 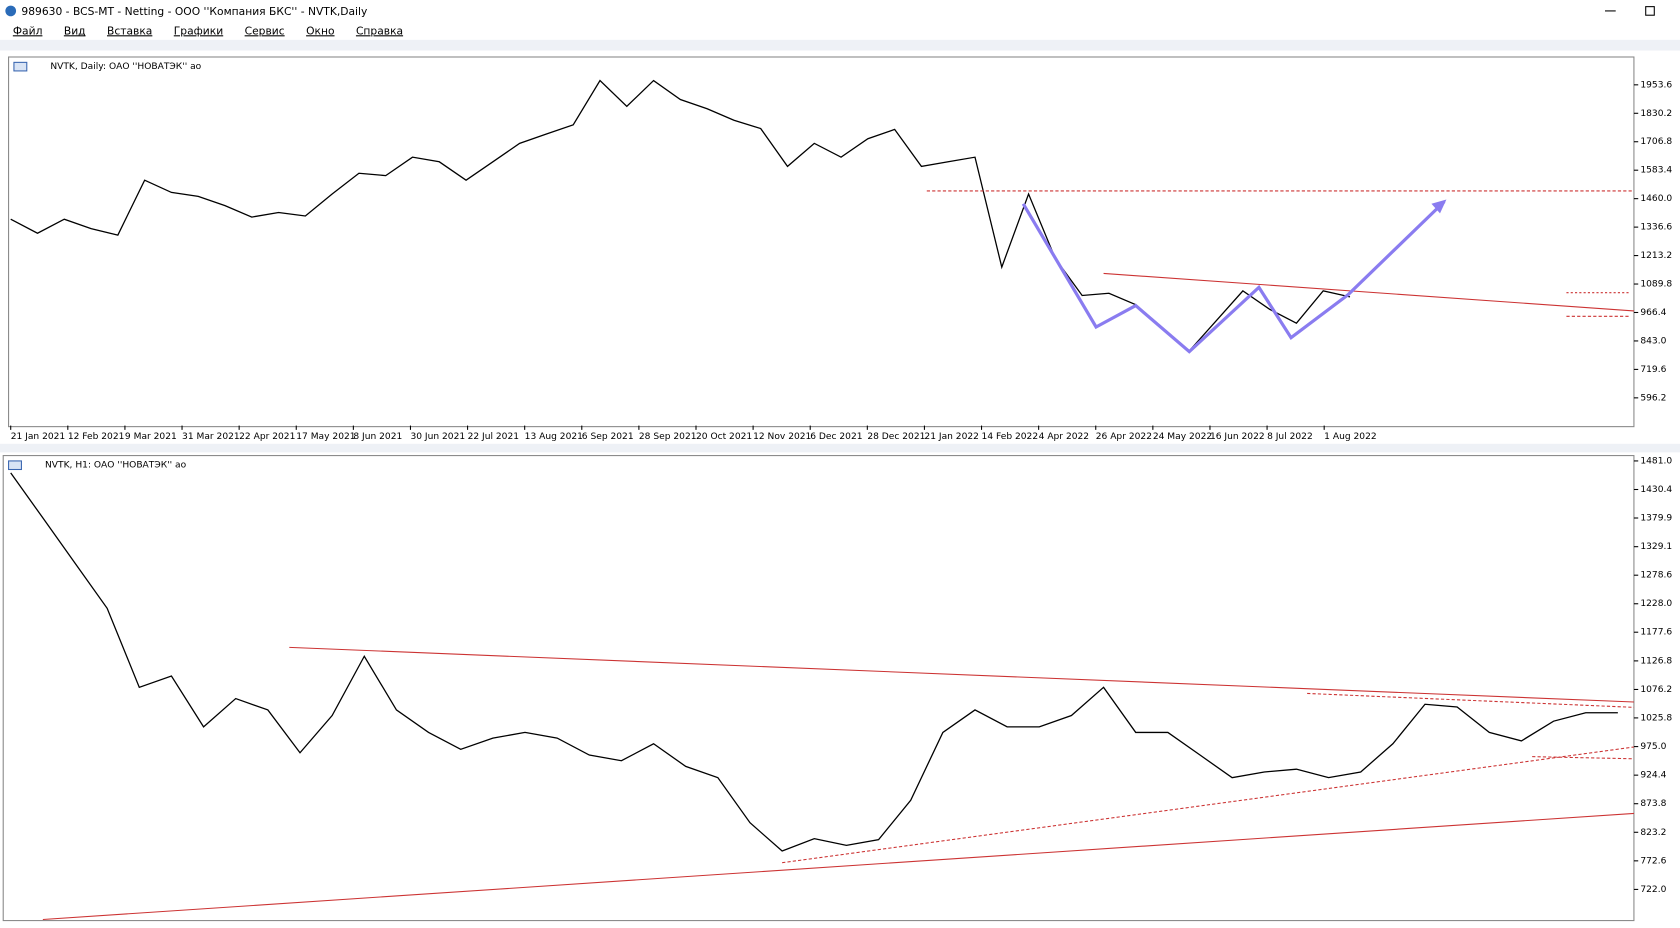 What do you see at coordinates (1650, 11) in the screenshot?
I see `restore-button` at bounding box center [1650, 11].